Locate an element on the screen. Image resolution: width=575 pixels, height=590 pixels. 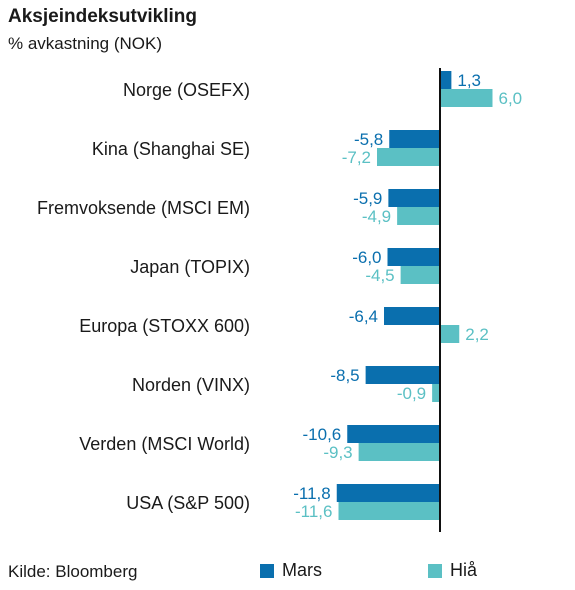
category-label: USA (S&P 500) is located at coordinates (188, 503).